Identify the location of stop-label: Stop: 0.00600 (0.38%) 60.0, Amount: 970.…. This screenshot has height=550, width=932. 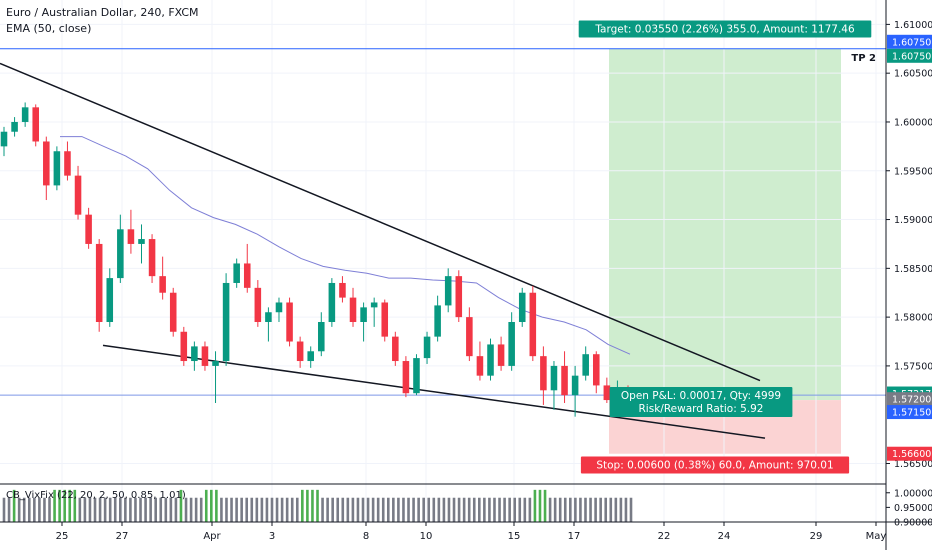
(715, 465).